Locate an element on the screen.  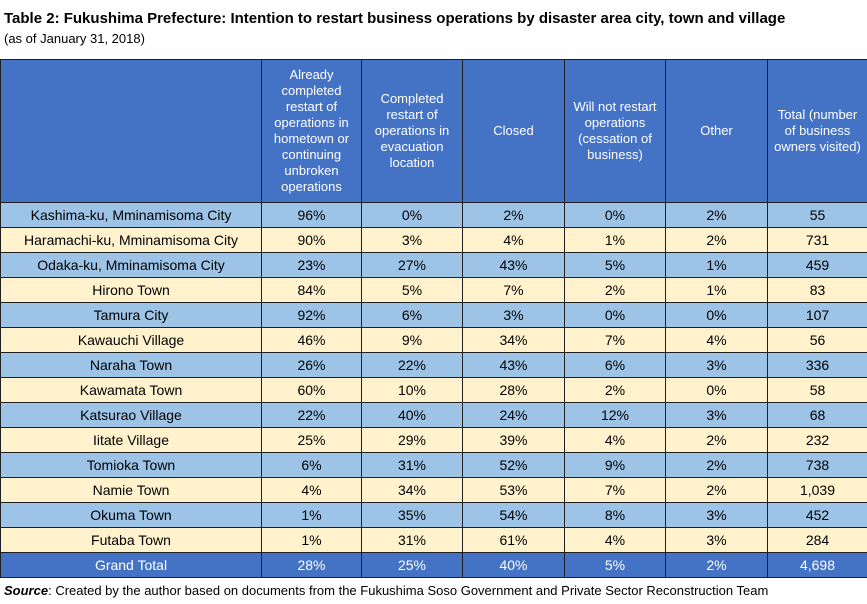
closed-cell: 3% is located at coordinates (513, 315).